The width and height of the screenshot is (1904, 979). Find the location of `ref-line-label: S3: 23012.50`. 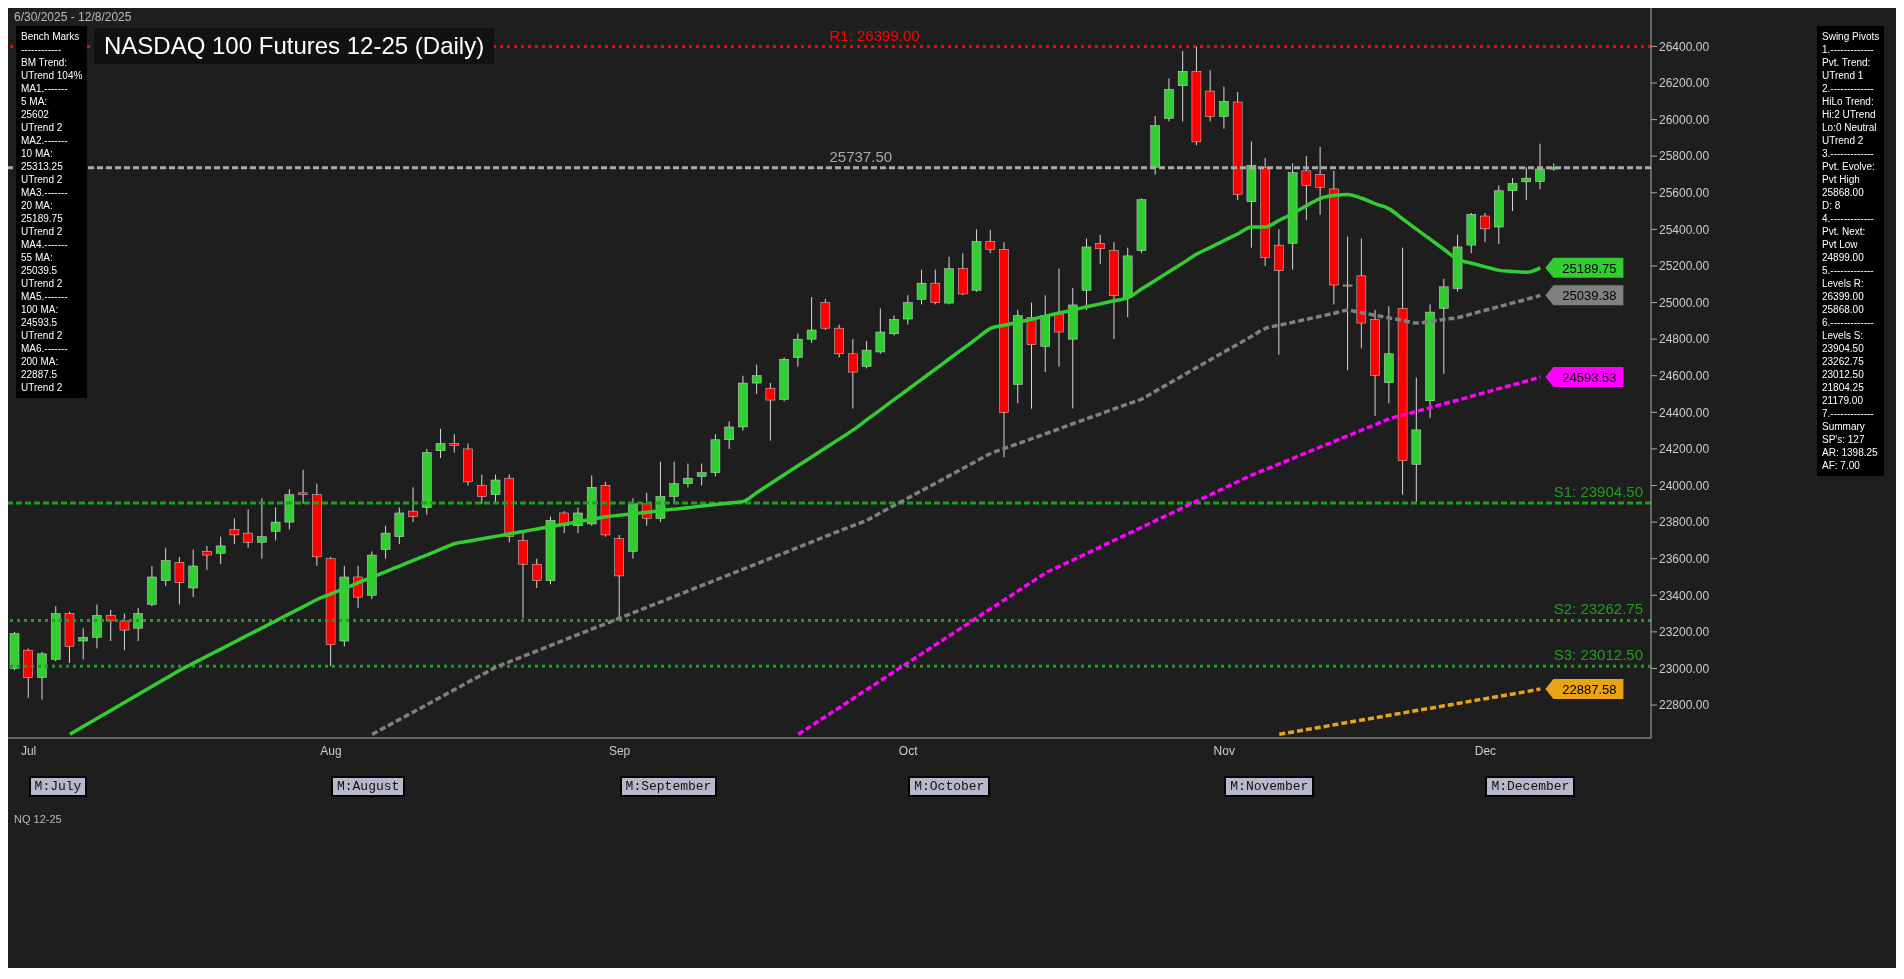

ref-line-label: S3: 23012.50 is located at coordinates (1598, 655).